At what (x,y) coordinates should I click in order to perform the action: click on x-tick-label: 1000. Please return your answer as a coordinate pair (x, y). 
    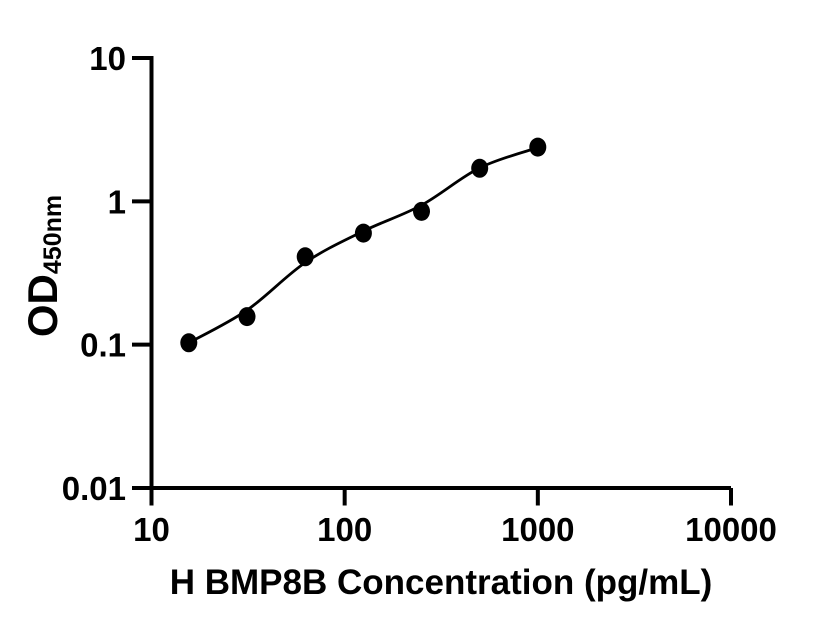
    Looking at the image, I should click on (537, 529).